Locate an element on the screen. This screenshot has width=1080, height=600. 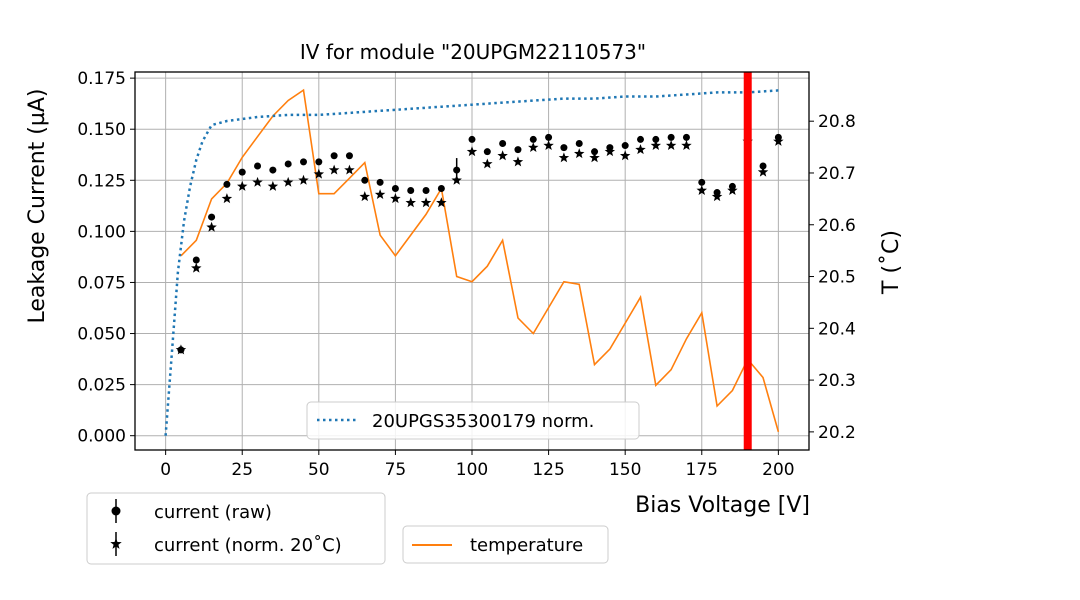
x-tick-label: 200 is located at coordinates (778, 470).